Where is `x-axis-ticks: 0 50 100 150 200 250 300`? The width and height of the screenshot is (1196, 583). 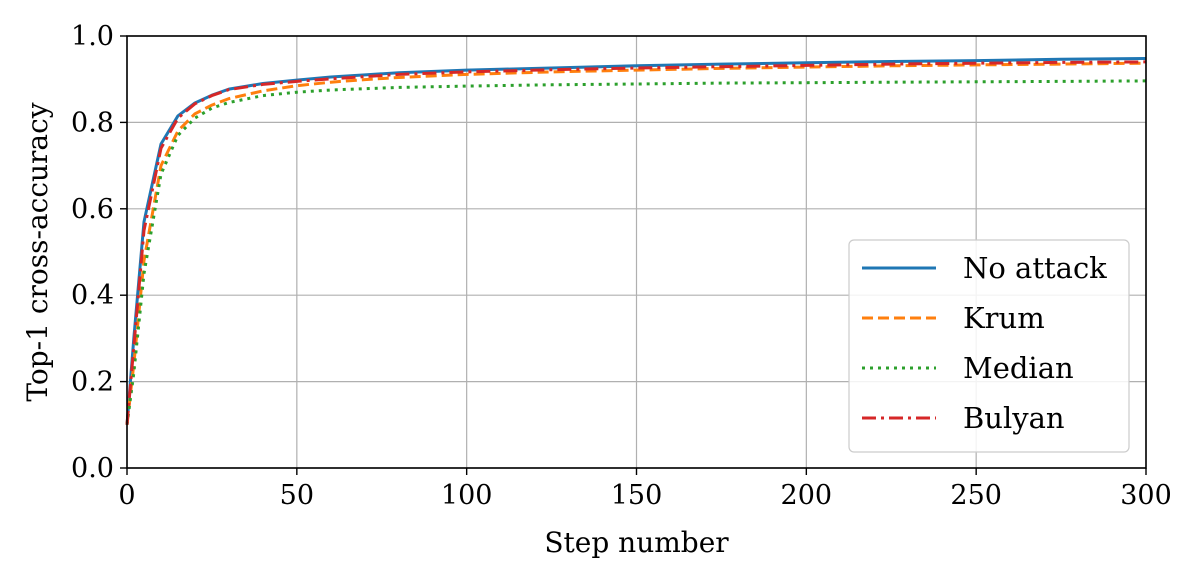
x-axis-ticks: 0 50 100 150 200 250 300 is located at coordinates (645, 489).